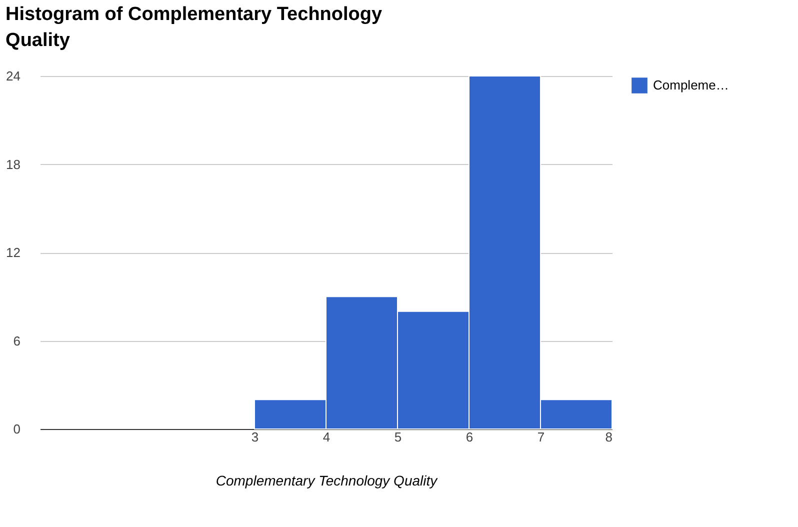 The height and width of the screenshot is (527, 798). Describe the element at coordinates (541, 437) in the screenshot. I see `x-tick-label: 7` at that location.